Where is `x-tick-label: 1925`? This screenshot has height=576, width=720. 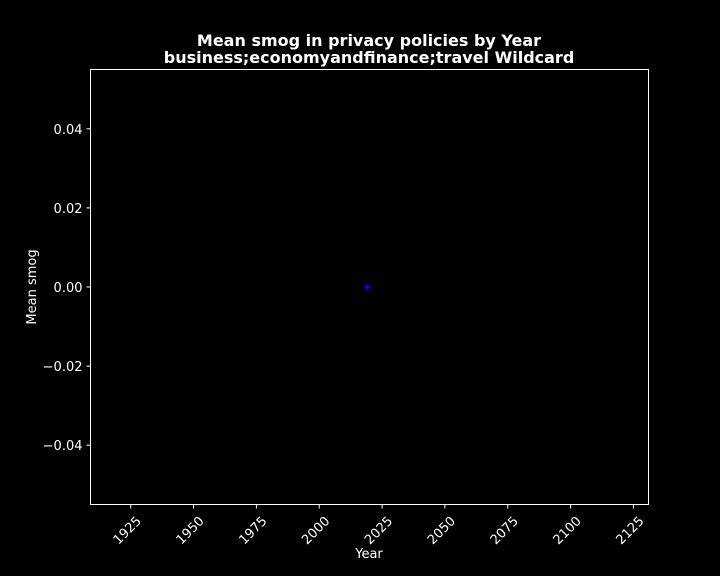
x-tick-label: 1925 is located at coordinates (128, 531).